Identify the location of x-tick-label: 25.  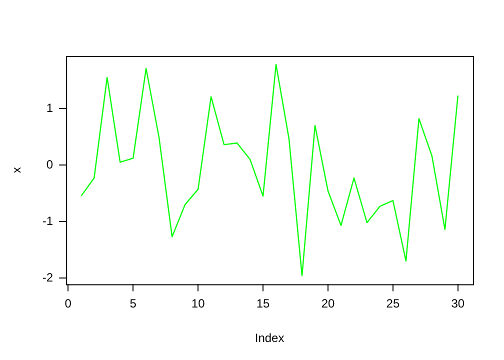
(393, 303).